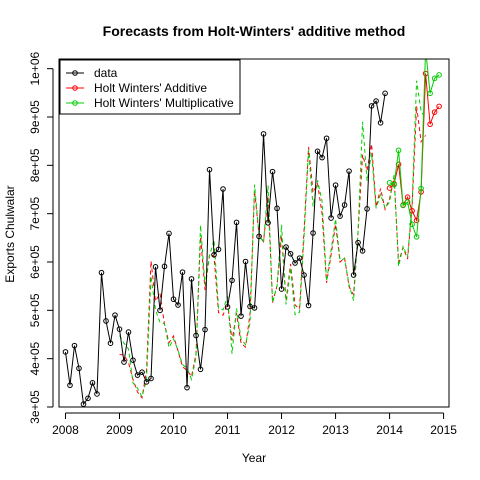 The image size is (480, 480). What do you see at coordinates (10, 233) in the screenshot?
I see `y-axis-label: Exports Chulwalar` at bounding box center [10, 233].